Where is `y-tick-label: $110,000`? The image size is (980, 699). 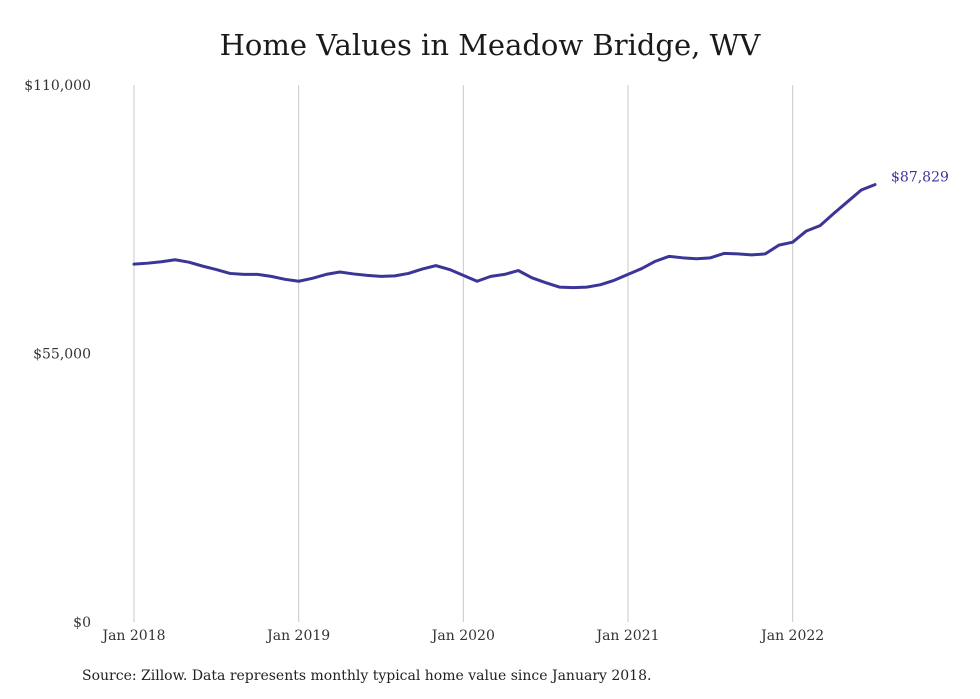 y-tick-label: $110,000 is located at coordinates (57, 86).